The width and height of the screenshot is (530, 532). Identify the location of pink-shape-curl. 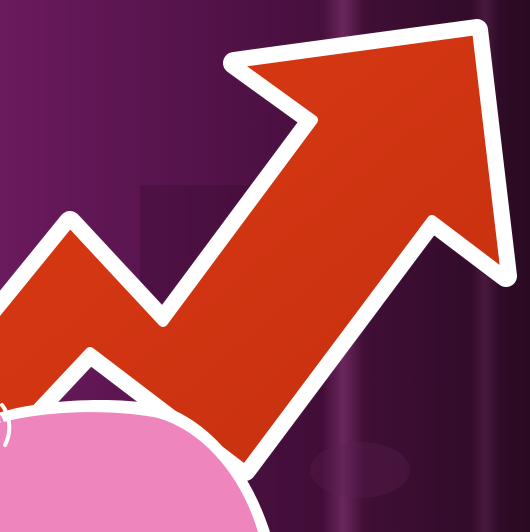
(6, 425).